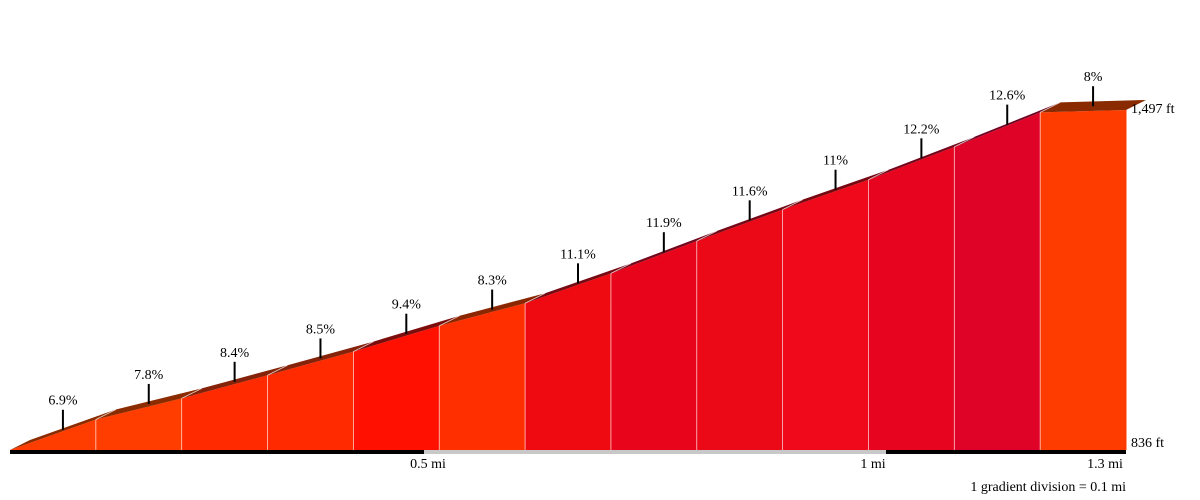  Describe the element at coordinates (149, 375) in the screenshot. I see `gradient-label: 7.8%` at that location.